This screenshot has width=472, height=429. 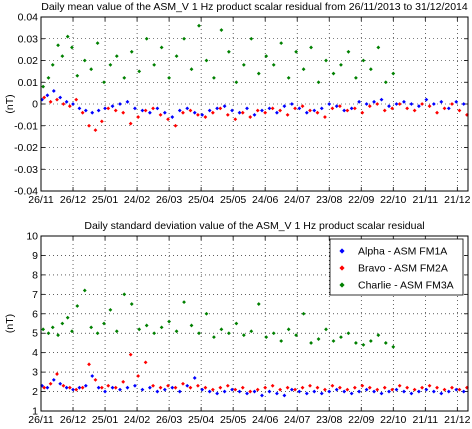 I want to click on x-tick-label: 23/08, so click(x=329, y=200).